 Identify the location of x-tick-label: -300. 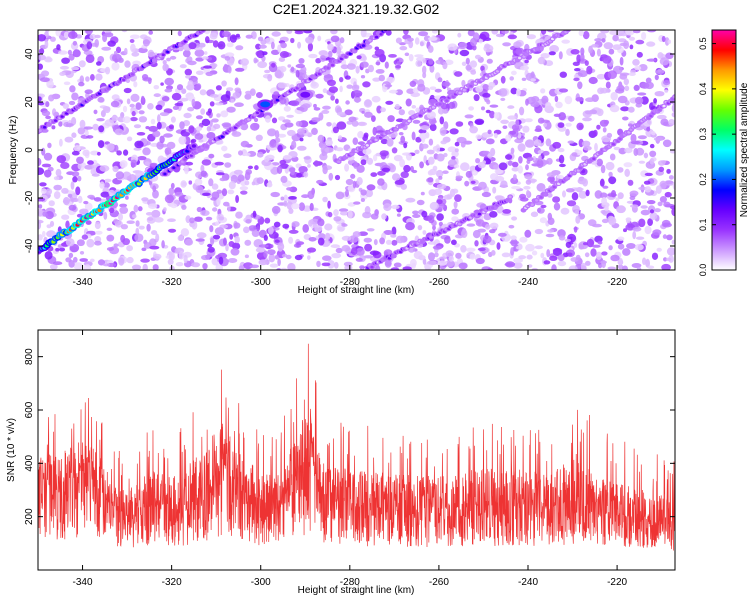
(261, 582).